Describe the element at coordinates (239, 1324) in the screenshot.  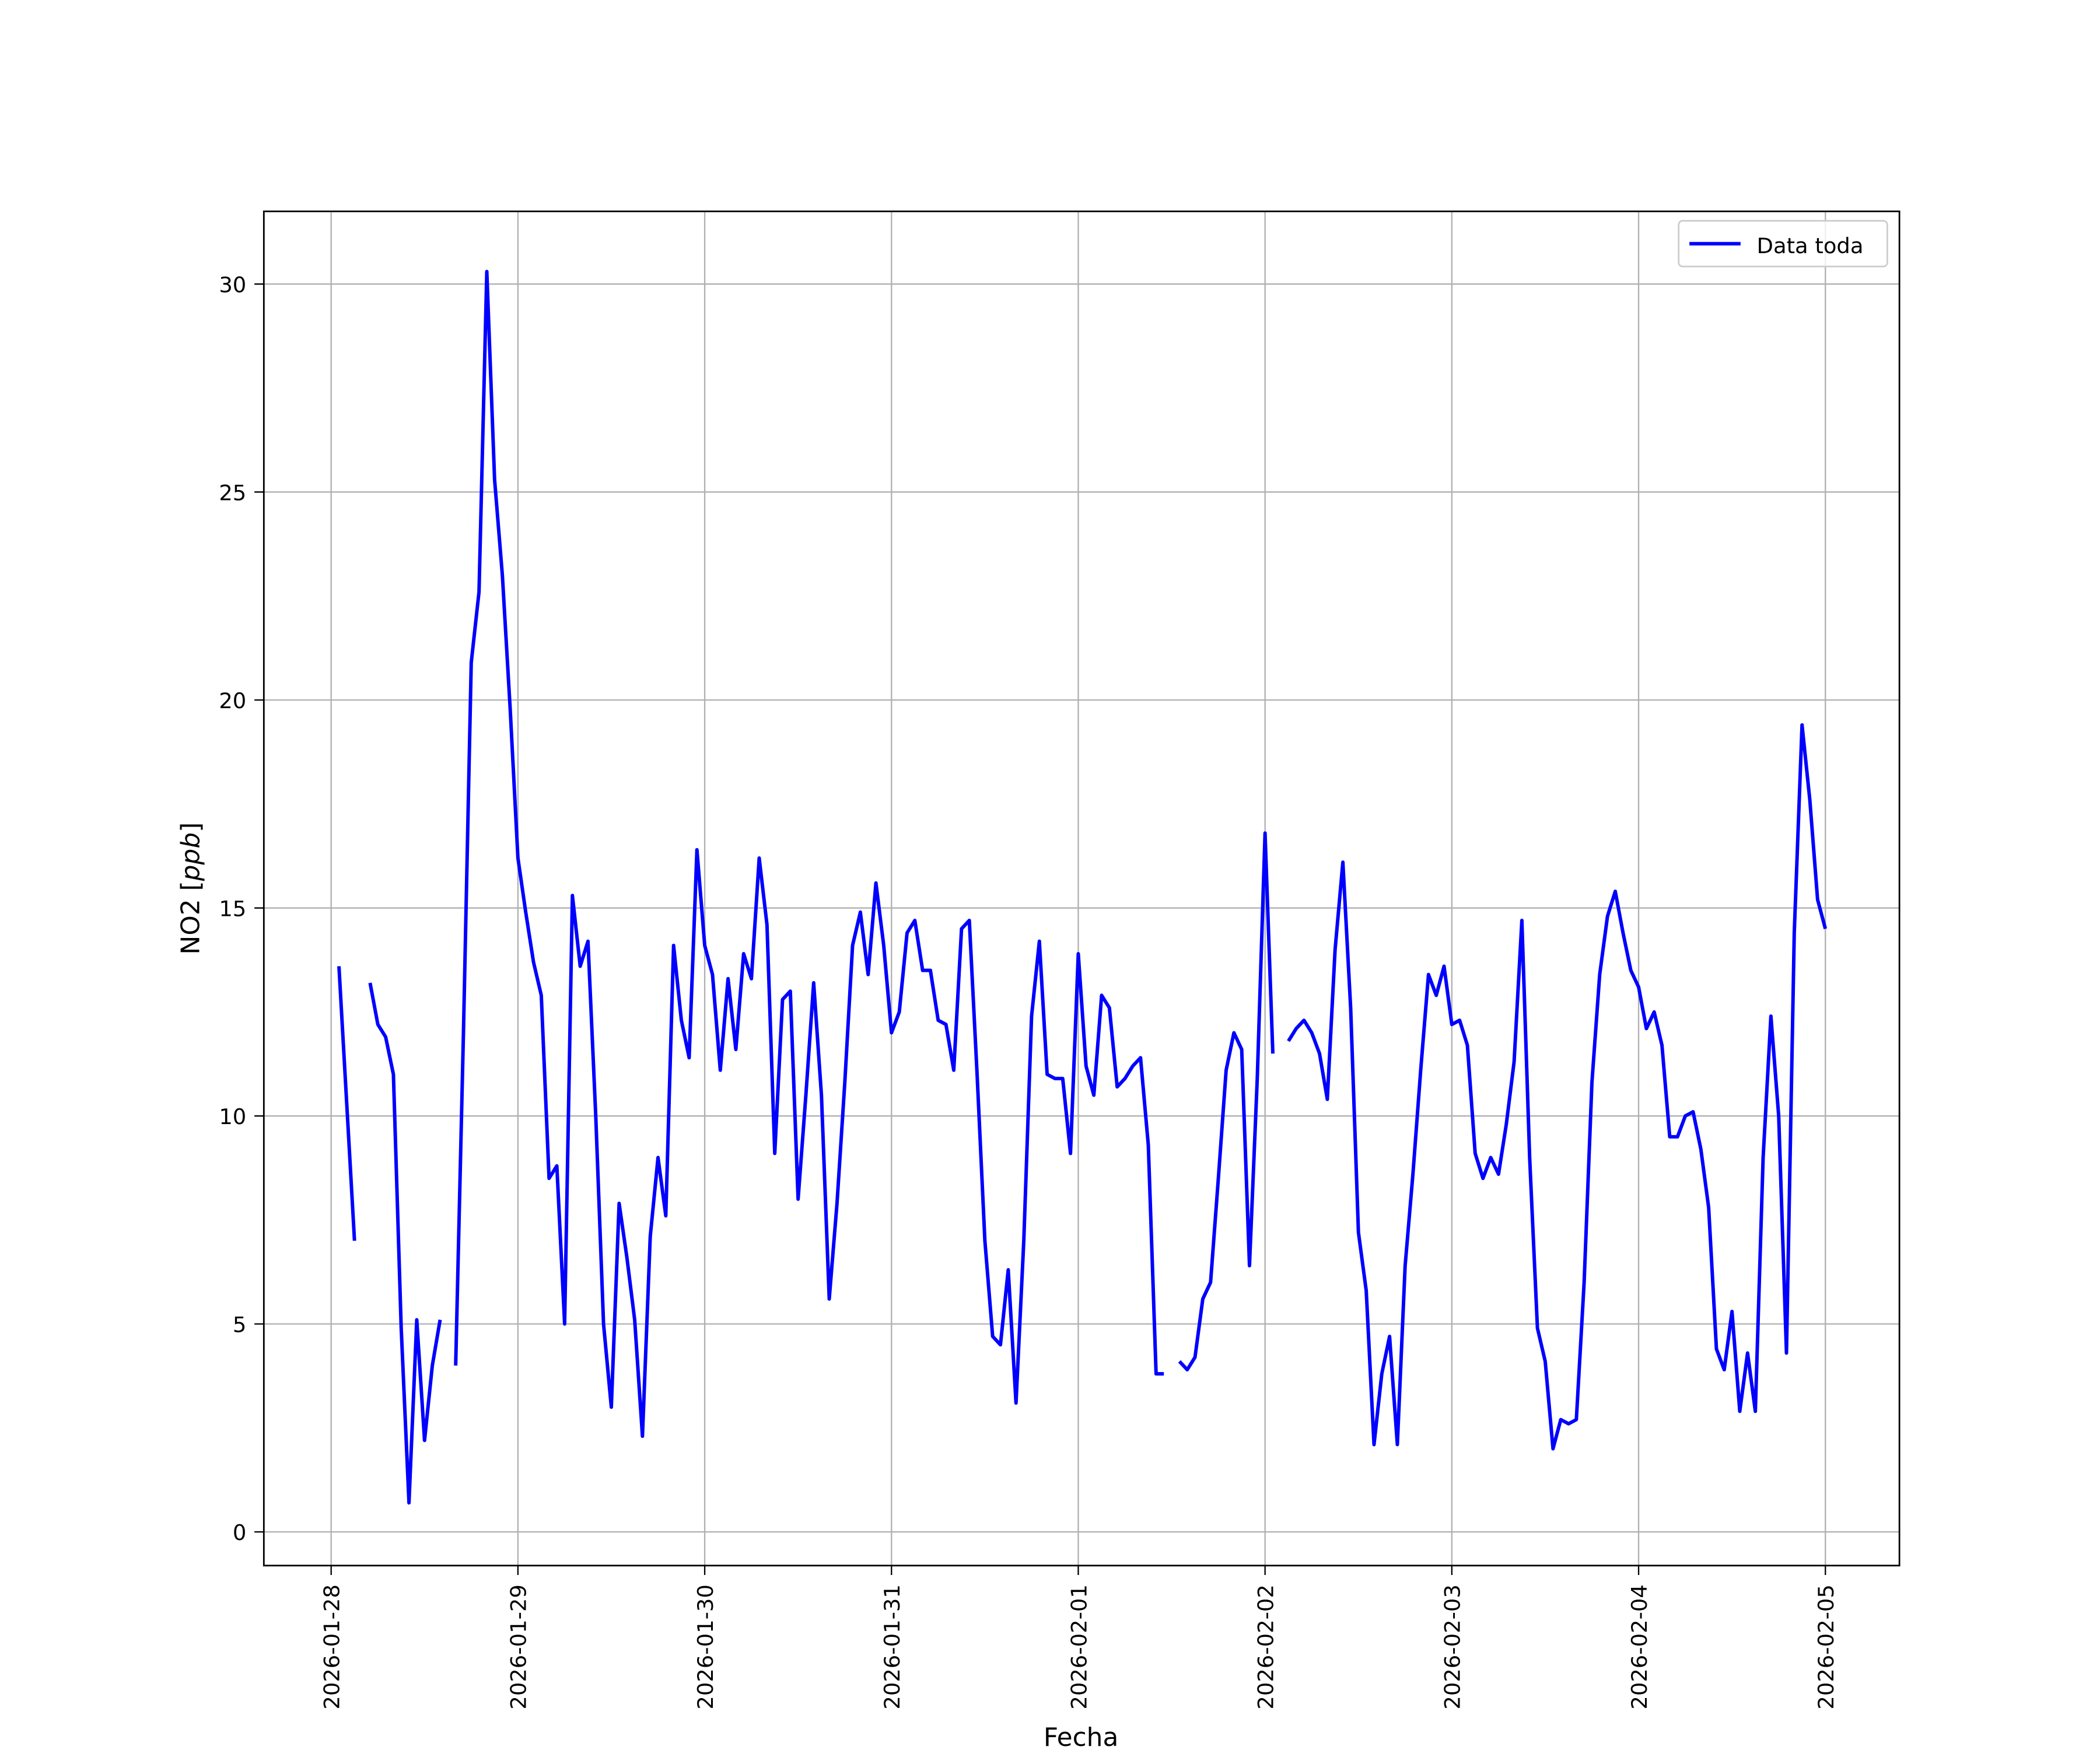
I see `y-tick-label: 5` at that location.